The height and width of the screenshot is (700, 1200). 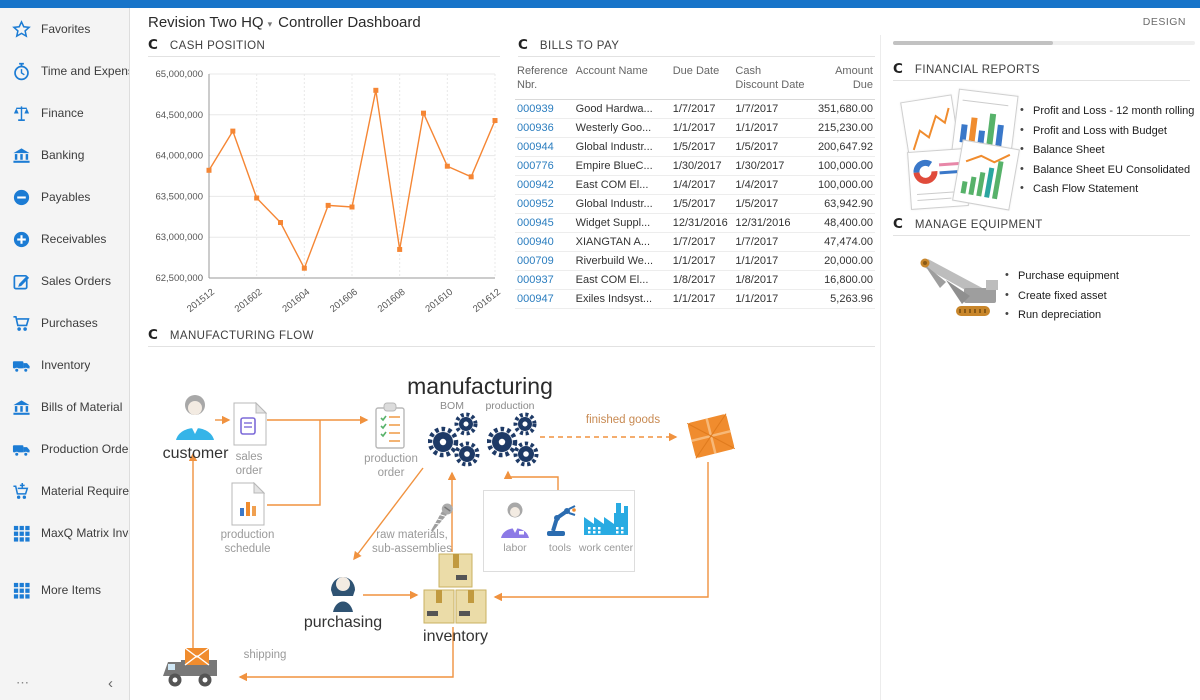 I want to click on cash-position-panel-header: C CASH POSITION, so click(x=324, y=47).